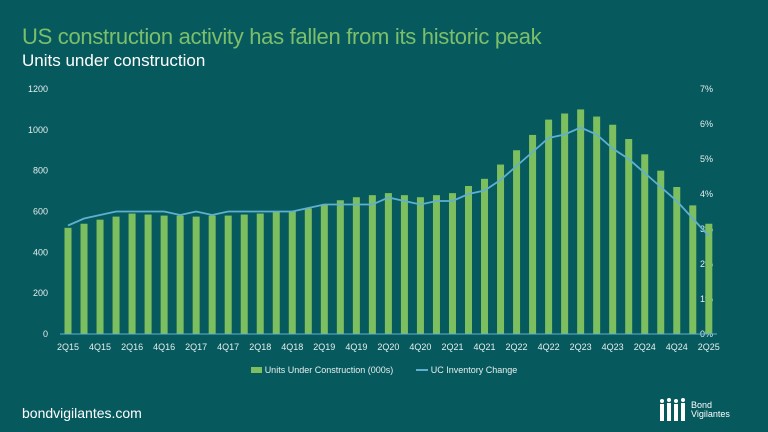 The image size is (768, 432). I want to click on chart-subtitle: Units under construction, so click(114, 60).